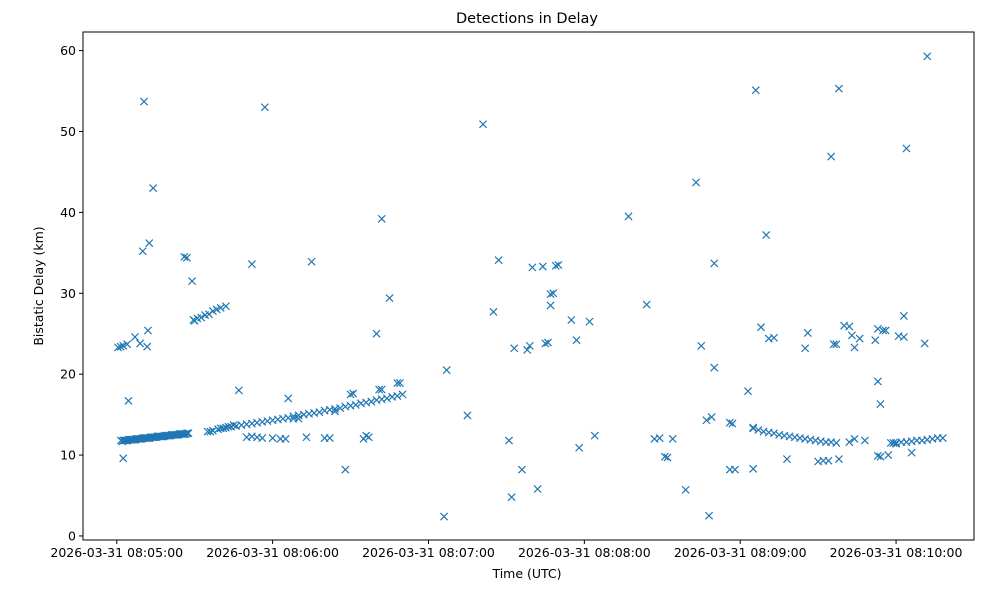  Describe the element at coordinates (740, 552) in the screenshot. I see `x-tick-label: 2026-03-31 08:09:00` at that location.